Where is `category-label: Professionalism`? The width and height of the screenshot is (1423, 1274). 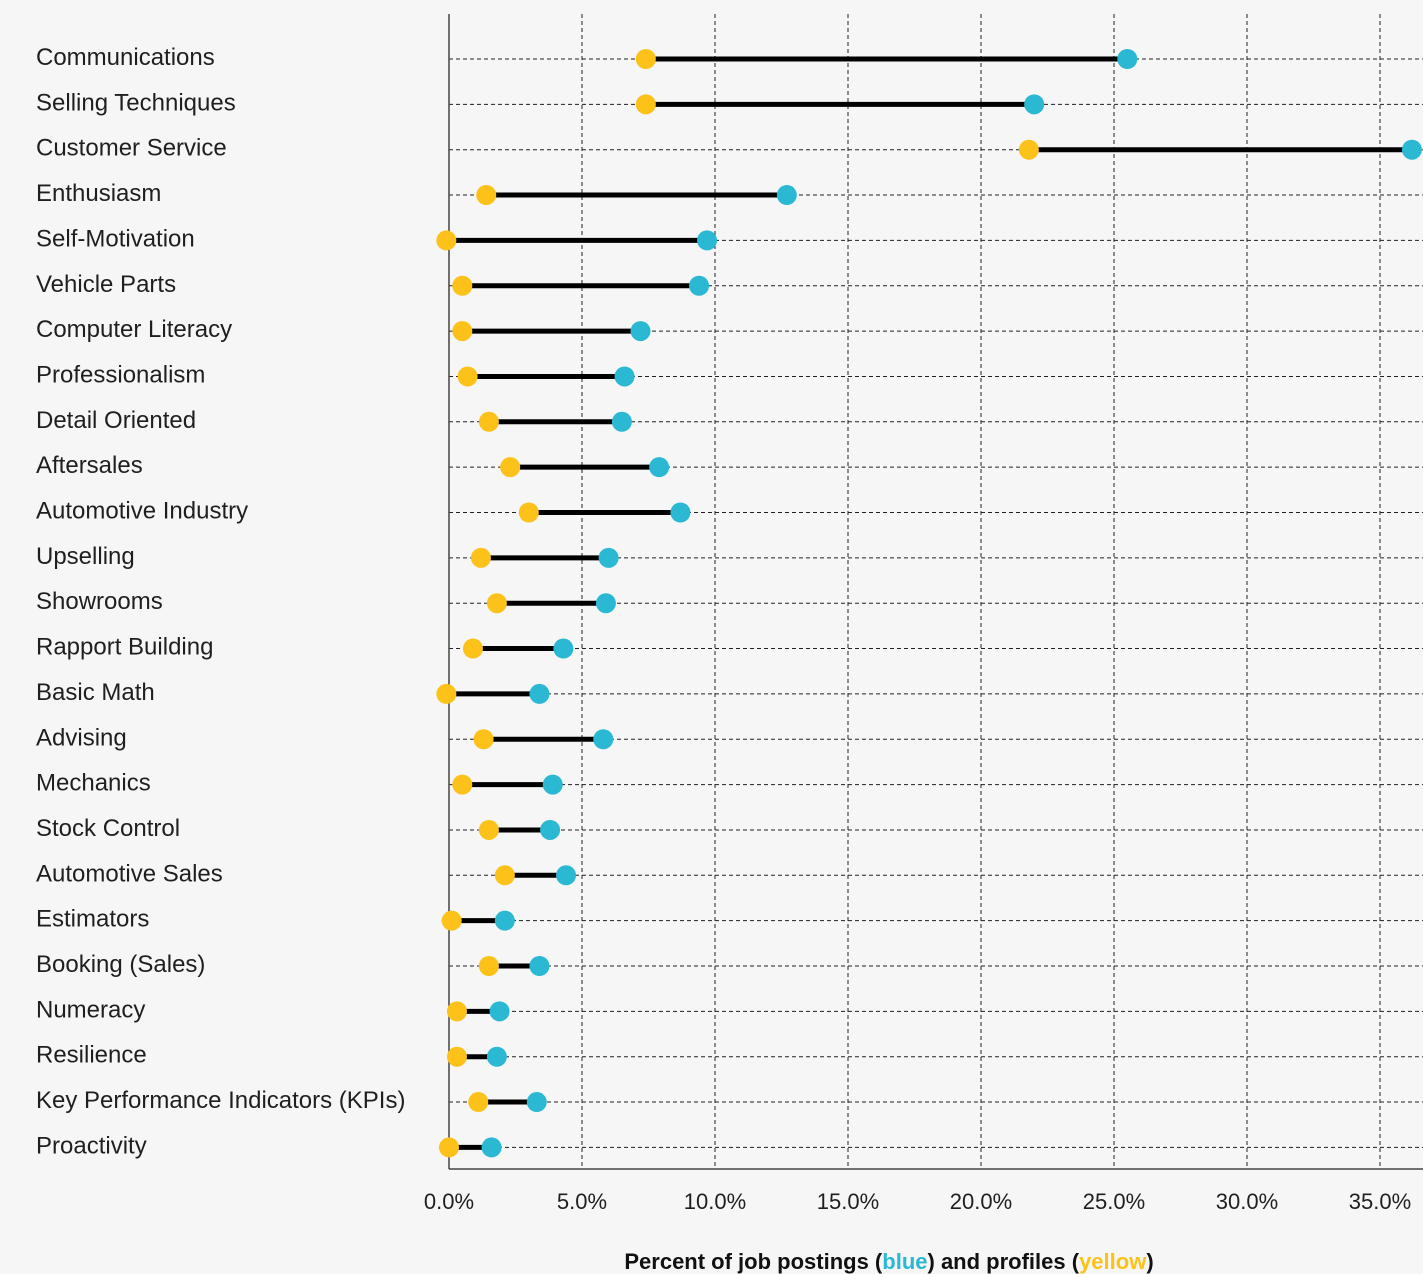
category-label: Professionalism is located at coordinates (120, 374).